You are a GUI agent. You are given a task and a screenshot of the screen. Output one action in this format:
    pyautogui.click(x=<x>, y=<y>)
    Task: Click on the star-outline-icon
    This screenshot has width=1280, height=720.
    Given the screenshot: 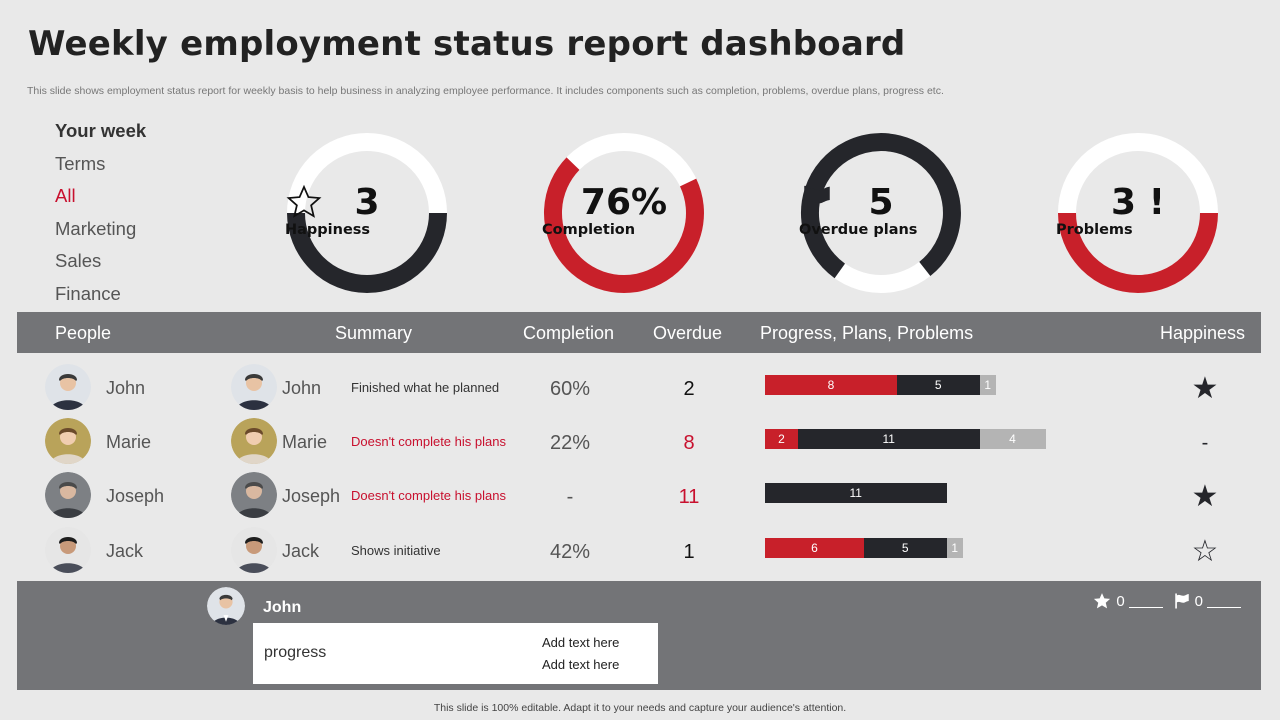 What is the action you would take?
    pyautogui.click(x=304, y=201)
    